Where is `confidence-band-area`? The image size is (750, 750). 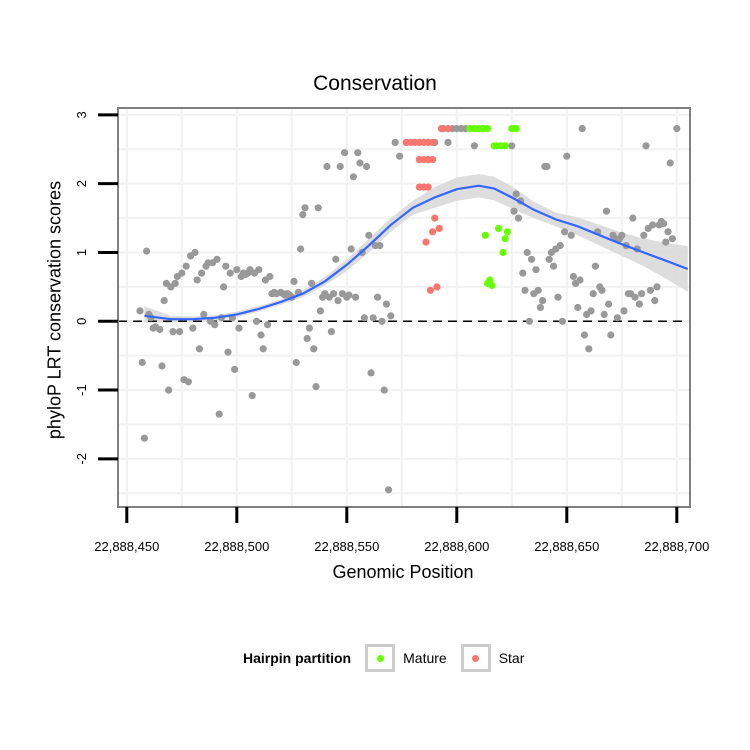
confidence-band-area is located at coordinates (416, 248).